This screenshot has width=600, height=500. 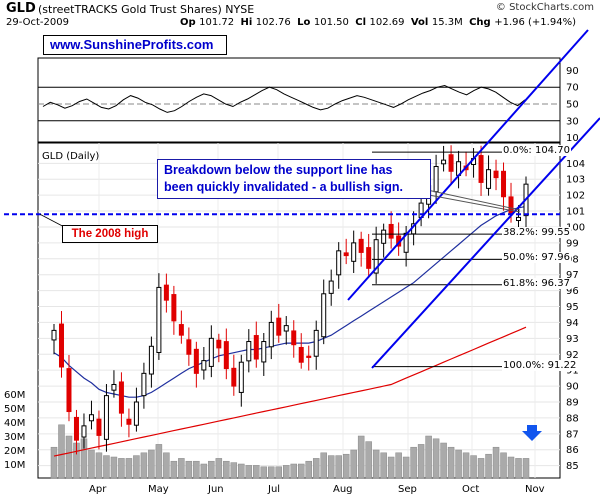 What do you see at coordinates (572, 105) in the screenshot?
I see `rsi-tick-label: 50` at bounding box center [572, 105].